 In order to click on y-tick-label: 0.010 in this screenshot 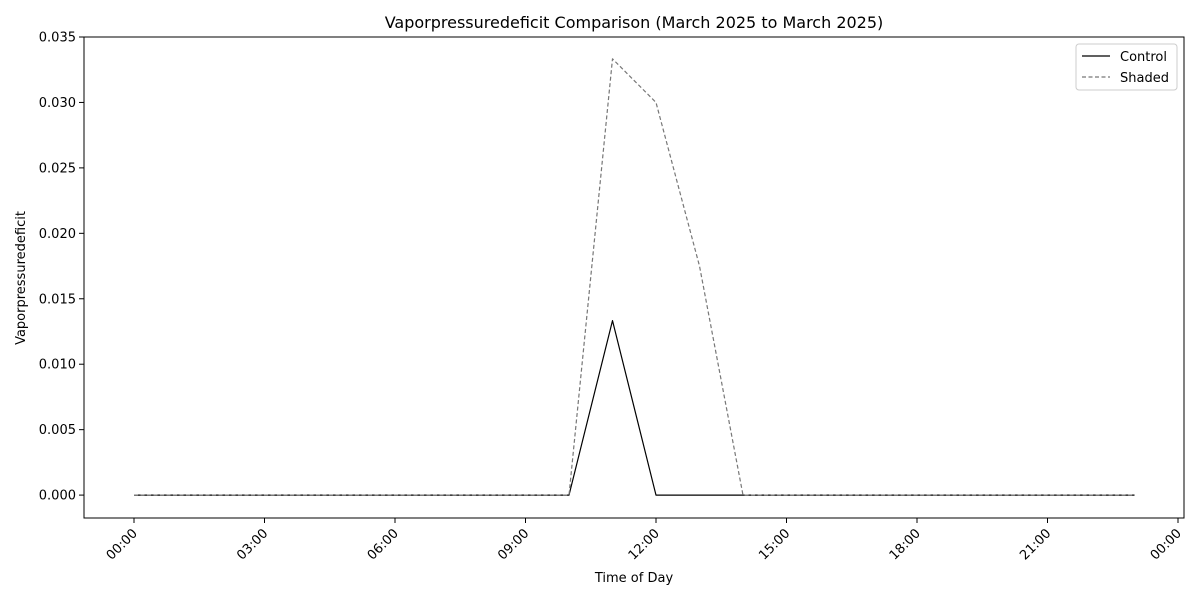, I will do `click(57, 365)`.